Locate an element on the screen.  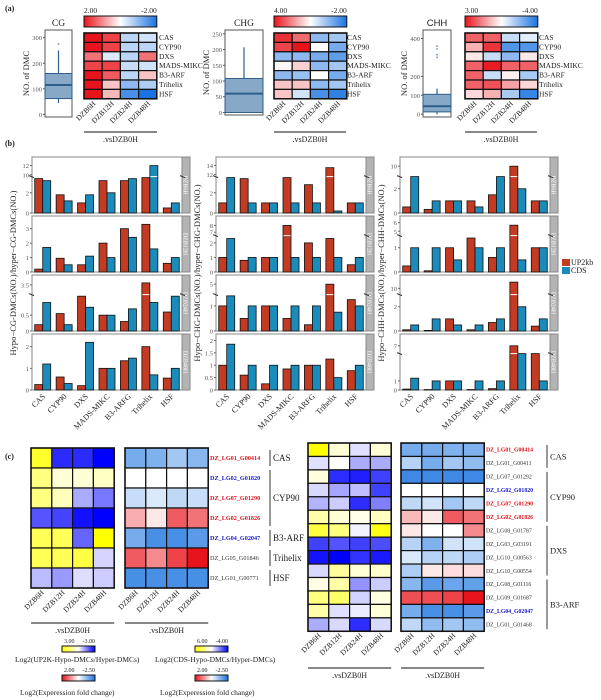
row-label: Trihelix is located at coordinates (171, 84).